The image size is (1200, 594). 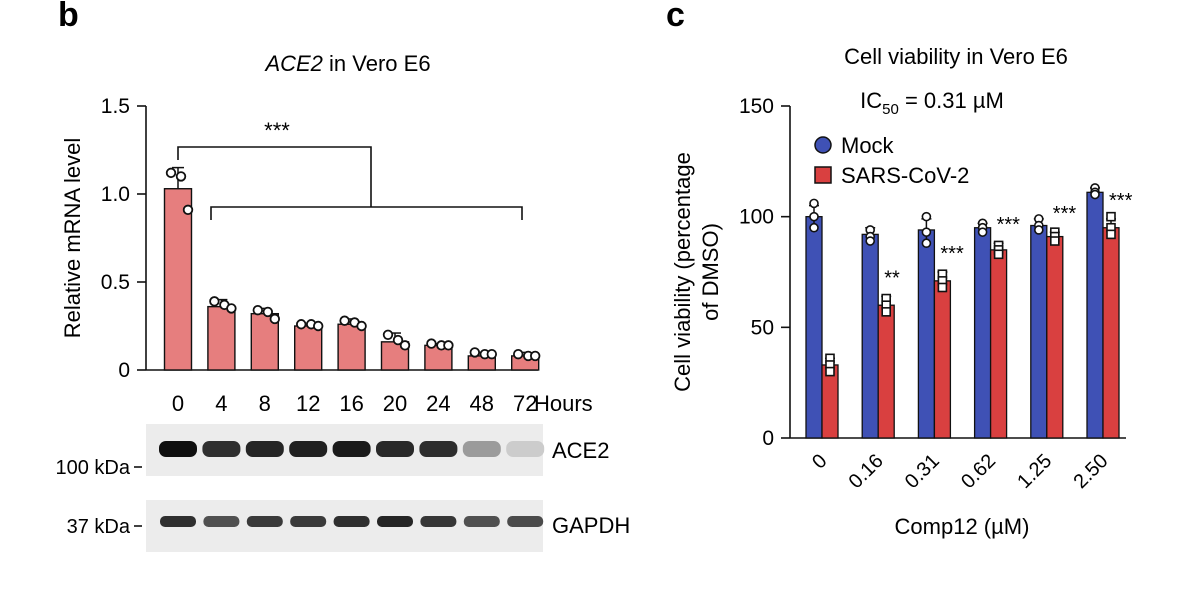 What do you see at coordinates (710, 272) in the screenshot?
I see `c-y-axis-label-line2: of DMSO)` at bounding box center [710, 272].